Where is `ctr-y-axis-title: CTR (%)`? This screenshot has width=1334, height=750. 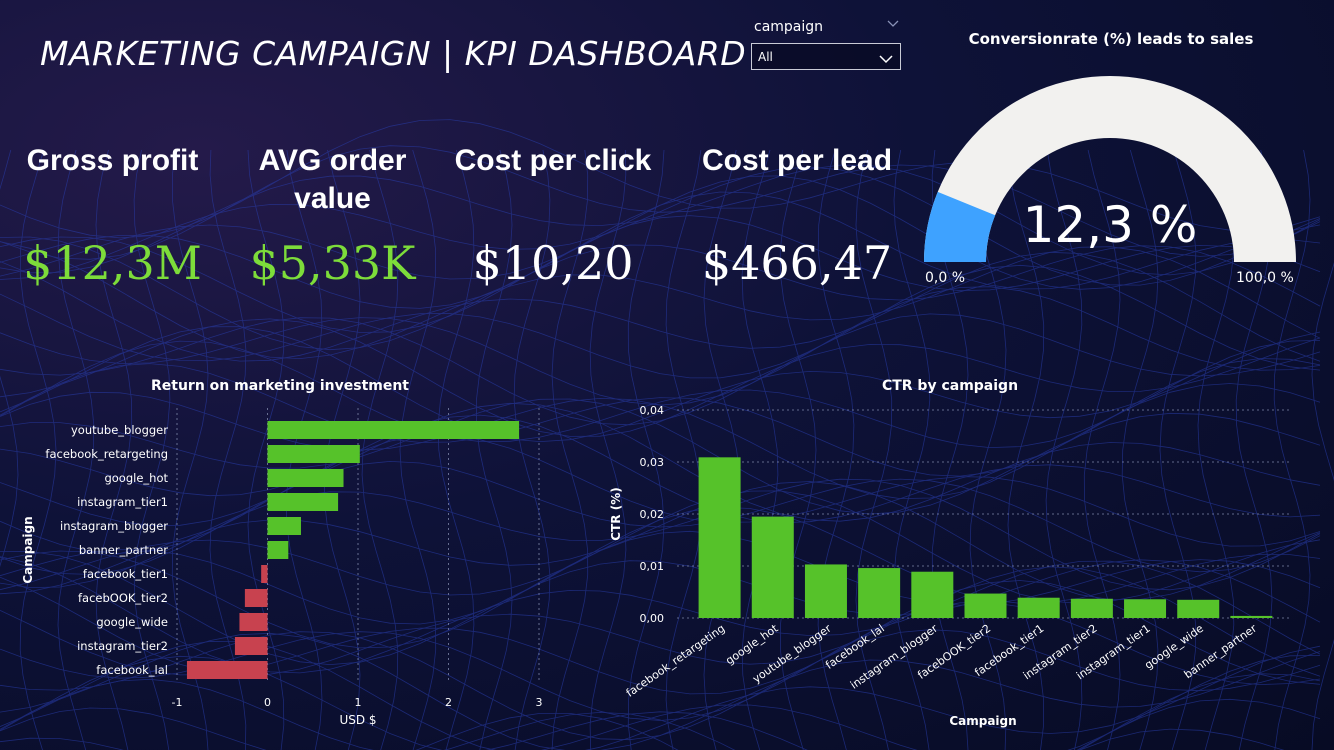 ctr-y-axis-title: CTR (%) is located at coordinates (616, 513).